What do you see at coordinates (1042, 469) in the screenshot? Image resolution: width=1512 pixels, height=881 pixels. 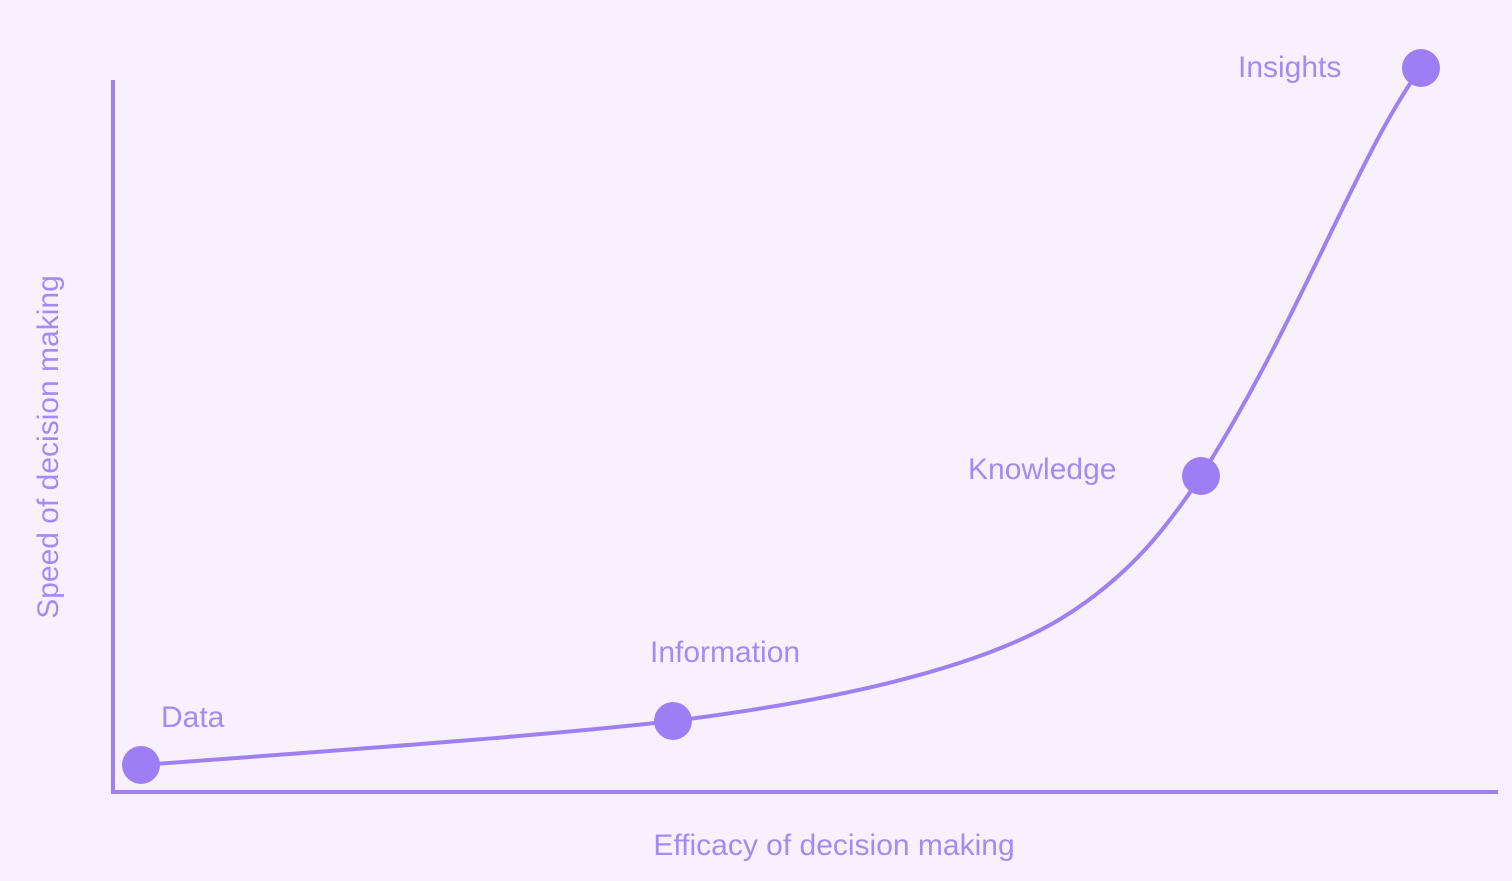 I see `node-label: Knowledge` at bounding box center [1042, 469].